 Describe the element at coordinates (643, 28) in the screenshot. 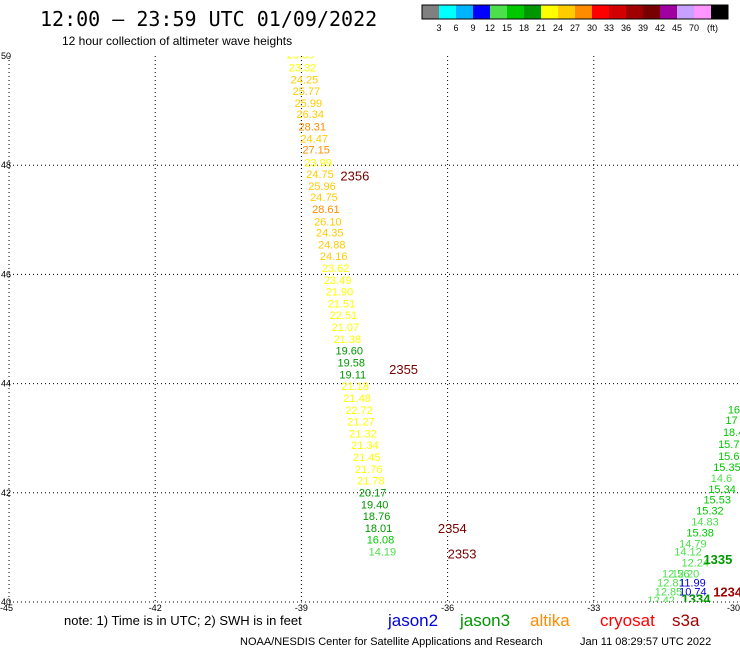

I see `legend-label: 39` at that location.